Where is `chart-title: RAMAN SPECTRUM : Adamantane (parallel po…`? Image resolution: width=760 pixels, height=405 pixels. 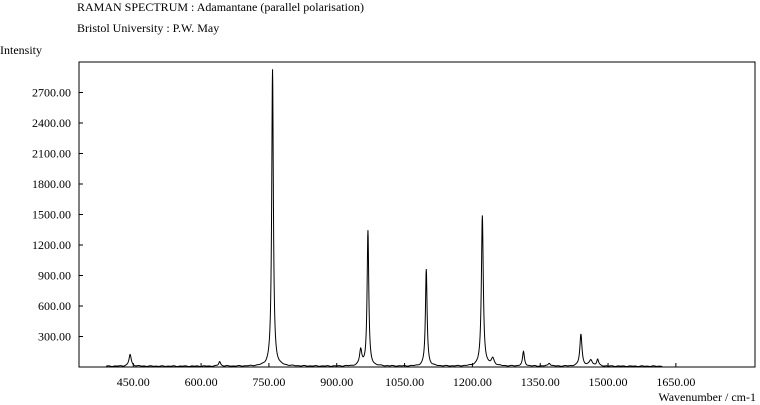 chart-title: RAMAN SPECTRUM : Adamantane (parallel po… is located at coordinates (220, 7).